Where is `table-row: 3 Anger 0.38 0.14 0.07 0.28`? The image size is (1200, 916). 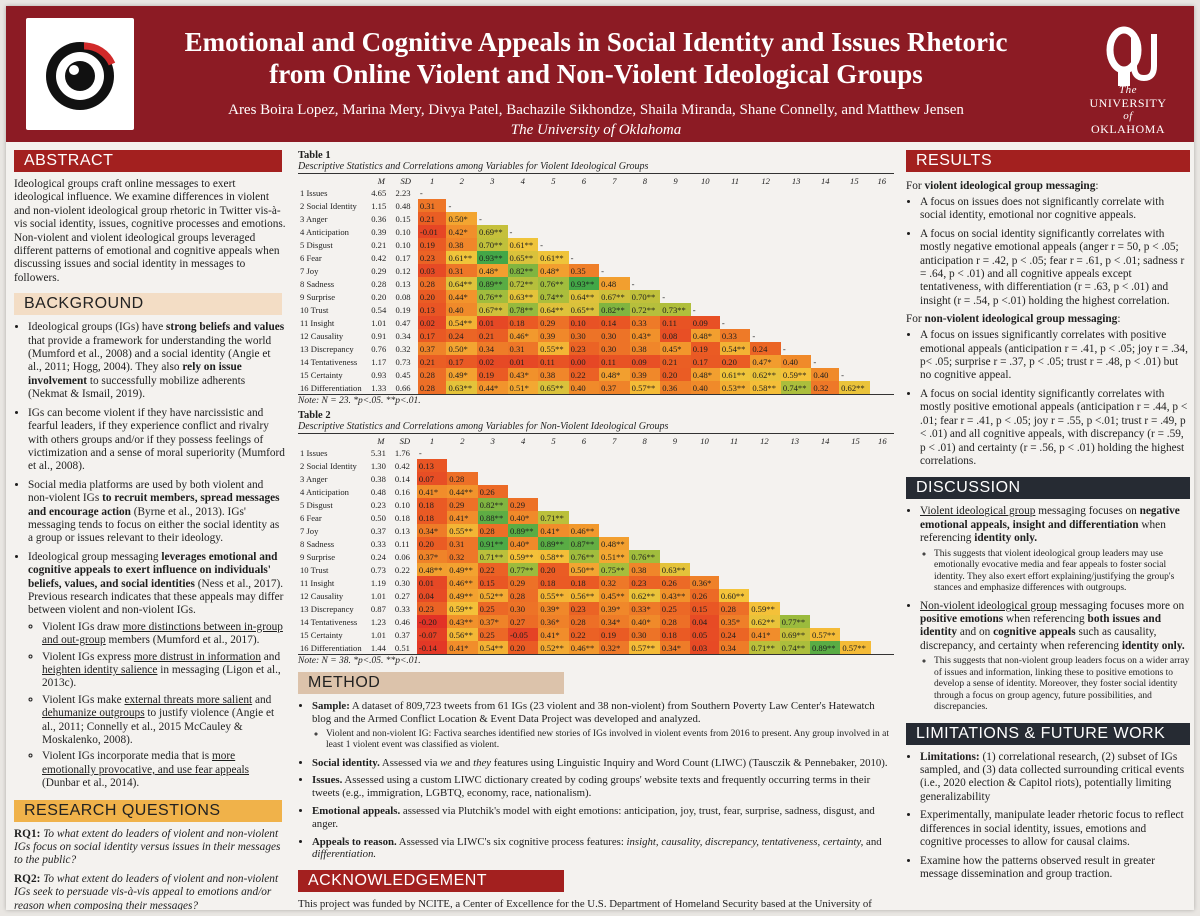 table-row: 3 Anger 0.38 0.14 0.07 0.28 is located at coordinates (596, 478).